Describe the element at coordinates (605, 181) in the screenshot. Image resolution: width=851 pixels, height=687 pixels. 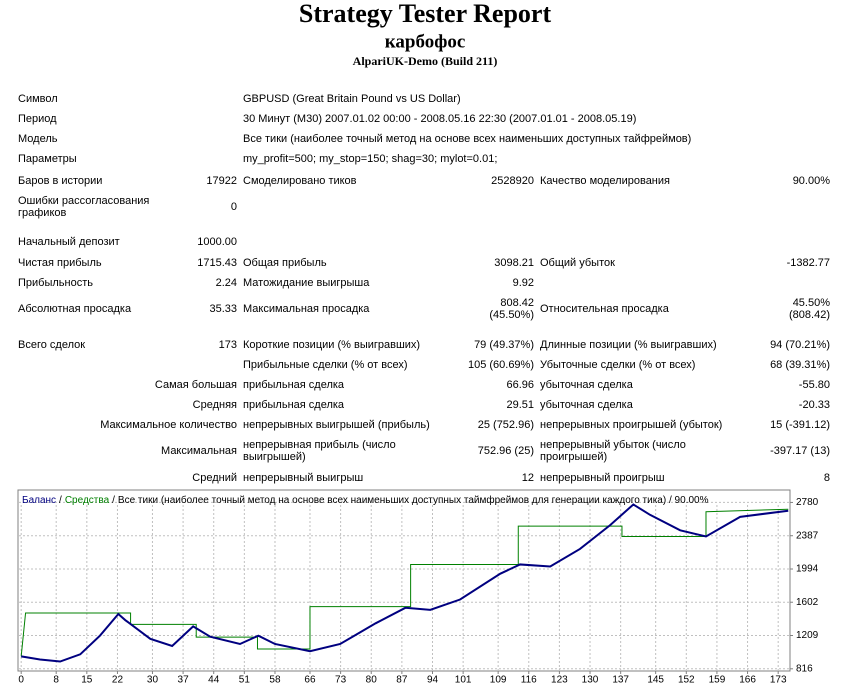
I see `table-cell: Качество моделирования` at that location.